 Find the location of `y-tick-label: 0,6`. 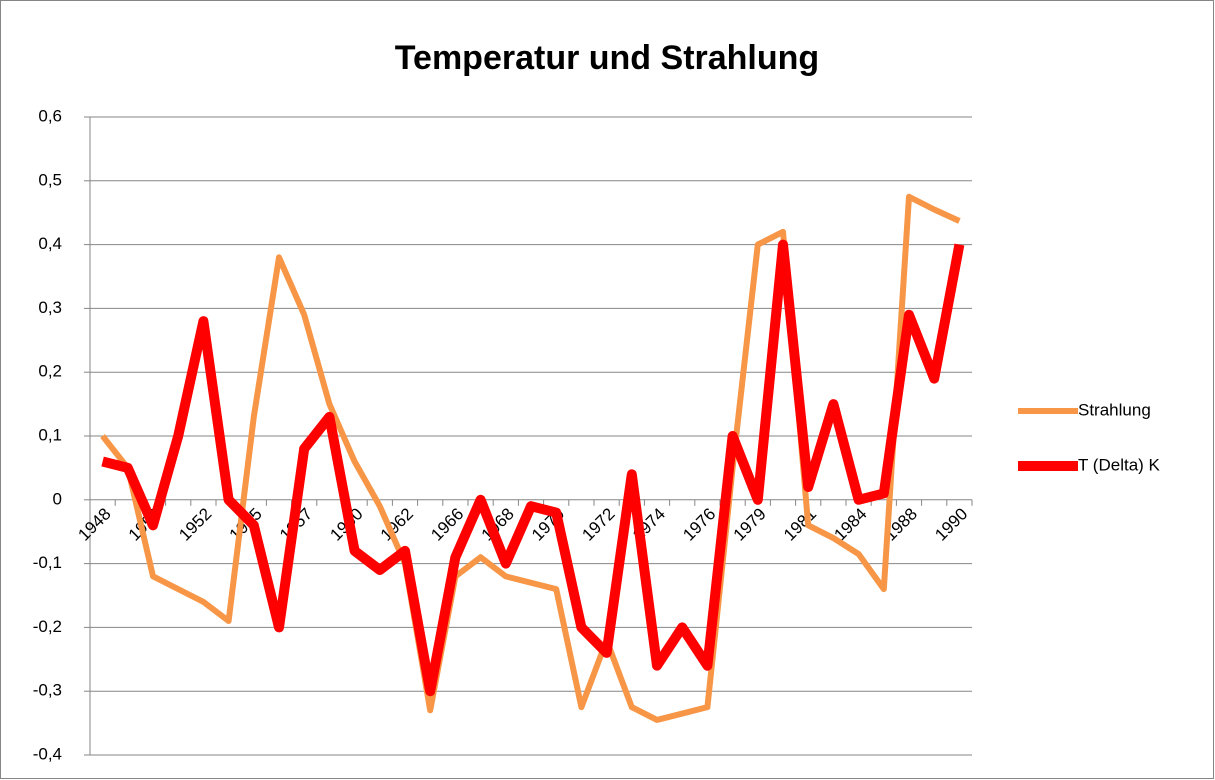

y-tick-label: 0,6 is located at coordinates (50, 115).